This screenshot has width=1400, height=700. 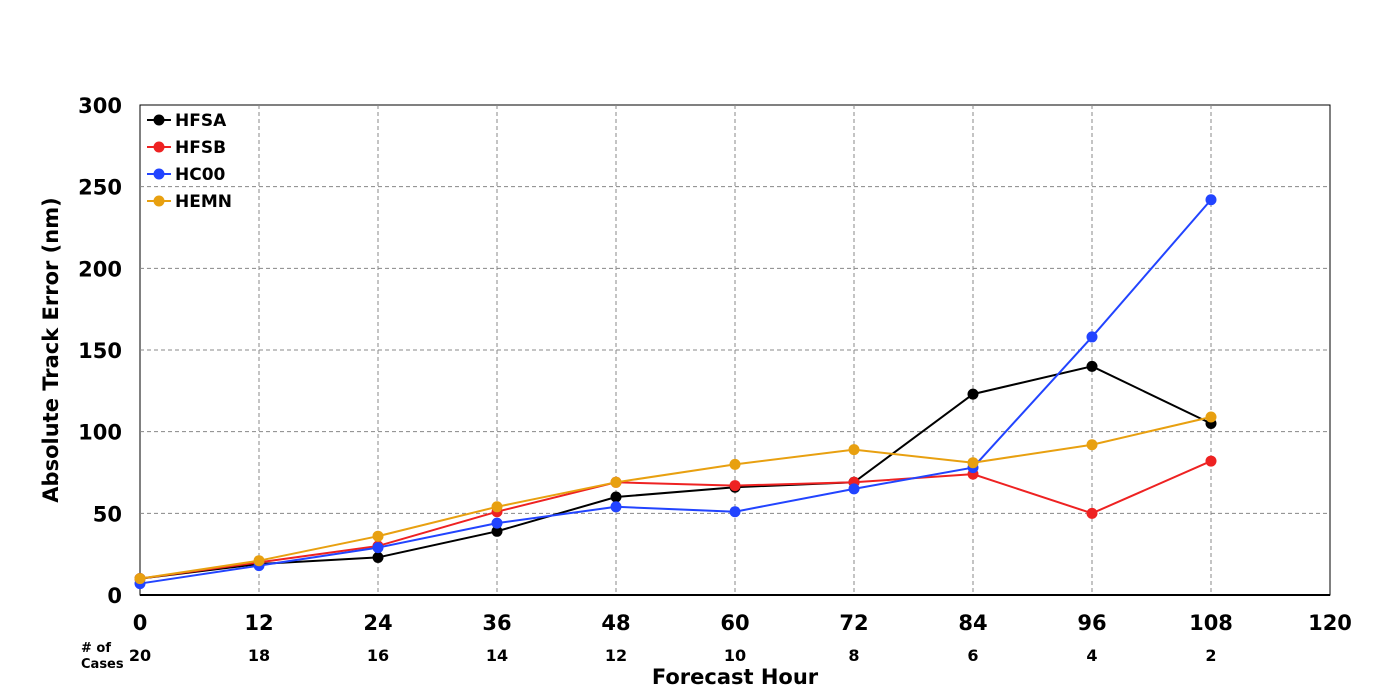 What do you see at coordinates (735, 655) in the screenshot?
I see `cases-value: 10` at bounding box center [735, 655].